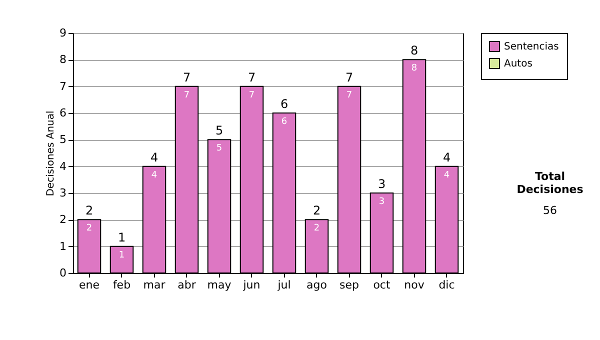 The image size is (600, 340). I want to click on x-tick-label: jun, so click(251, 285).